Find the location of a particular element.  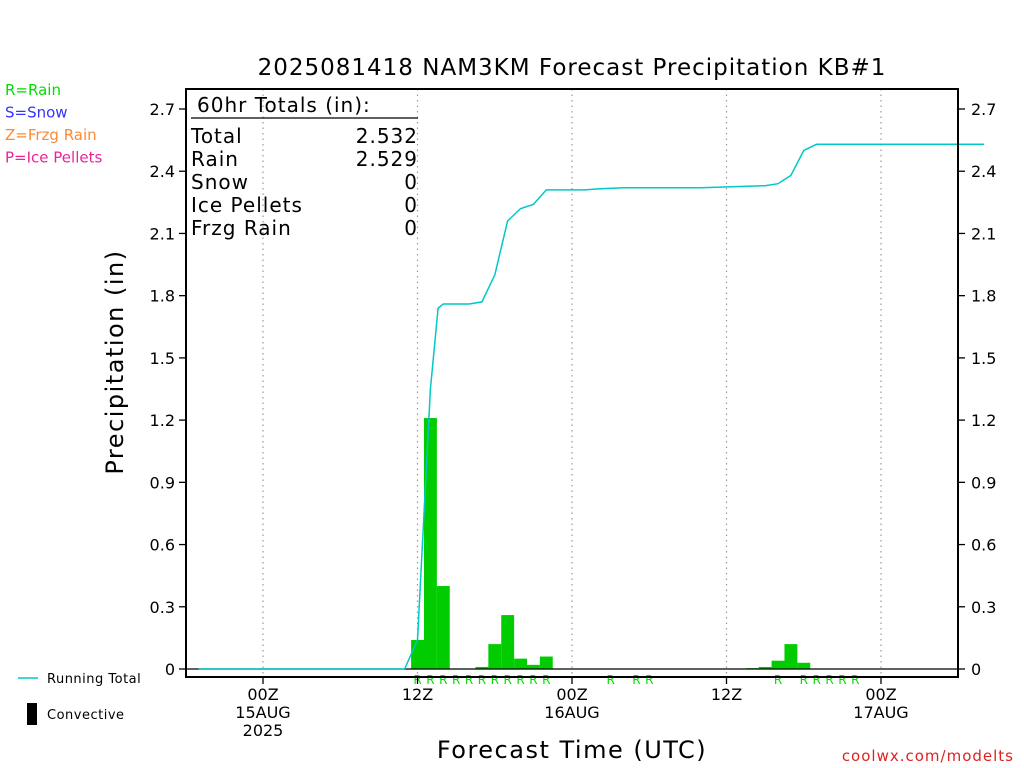

y-tick-label-right-3: 0.9 is located at coordinates (983, 482).